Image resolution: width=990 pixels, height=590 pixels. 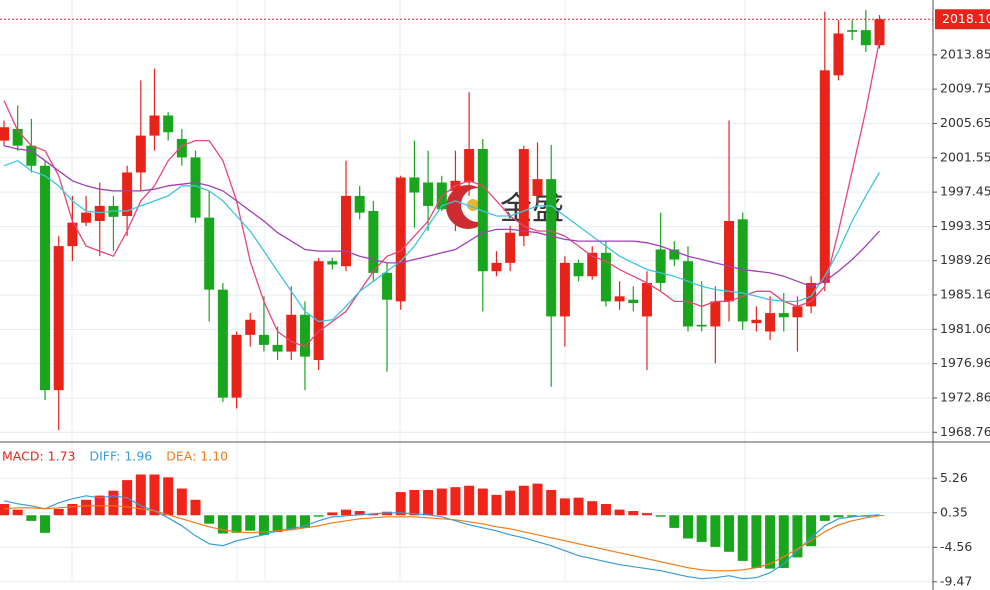 What do you see at coordinates (962, 19) in the screenshot?
I see `last-price-box` at bounding box center [962, 19].